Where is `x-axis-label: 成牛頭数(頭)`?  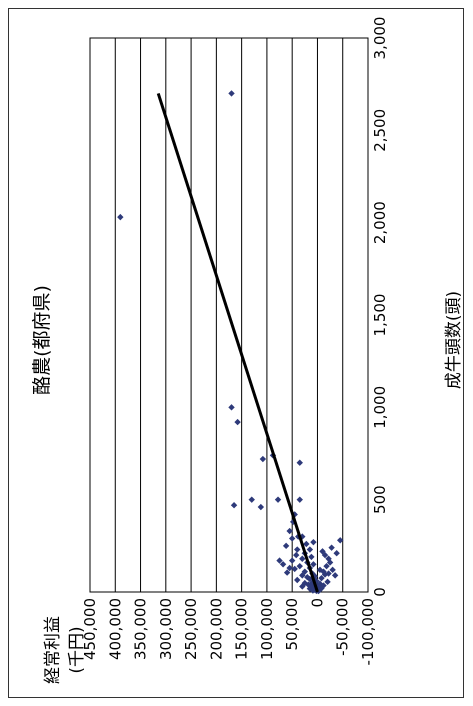
x-axis-label: 成牛頭数(頭) is located at coordinates (454, 340).